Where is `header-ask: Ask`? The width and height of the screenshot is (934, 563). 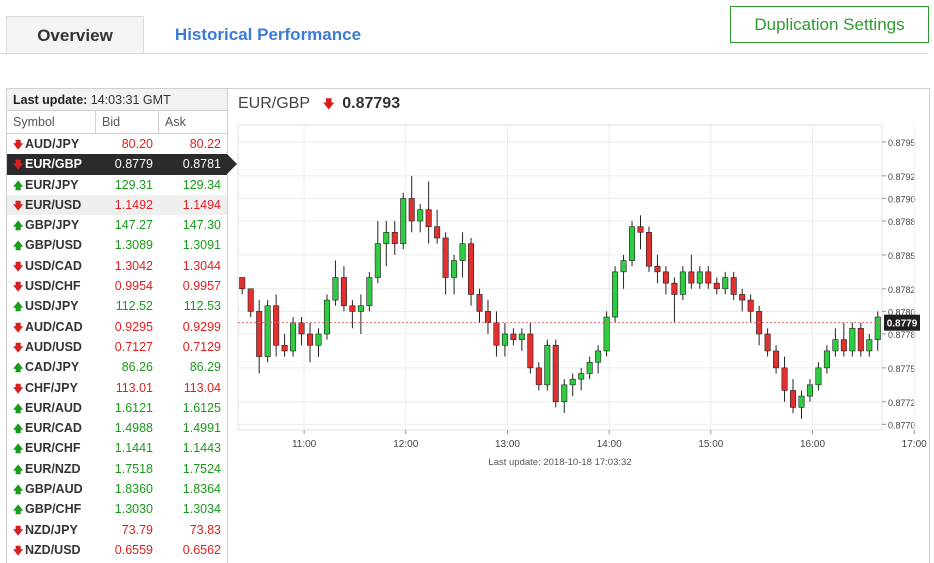 header-ask: Ask is located at coordinates (175, 122).